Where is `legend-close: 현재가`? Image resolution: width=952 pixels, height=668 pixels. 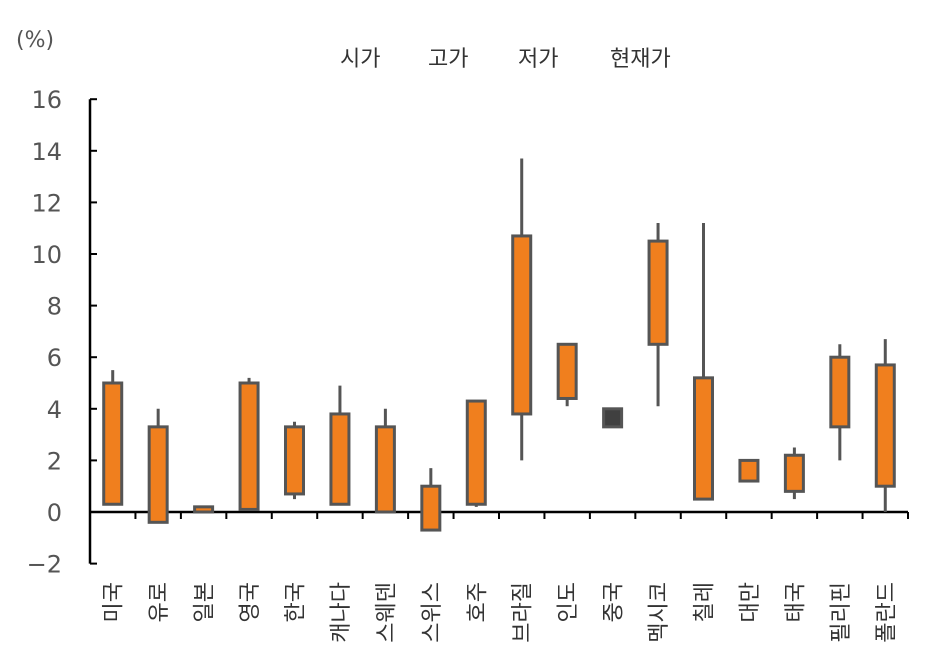 legend-close: 현재가 is located at coordinates (640, 59).